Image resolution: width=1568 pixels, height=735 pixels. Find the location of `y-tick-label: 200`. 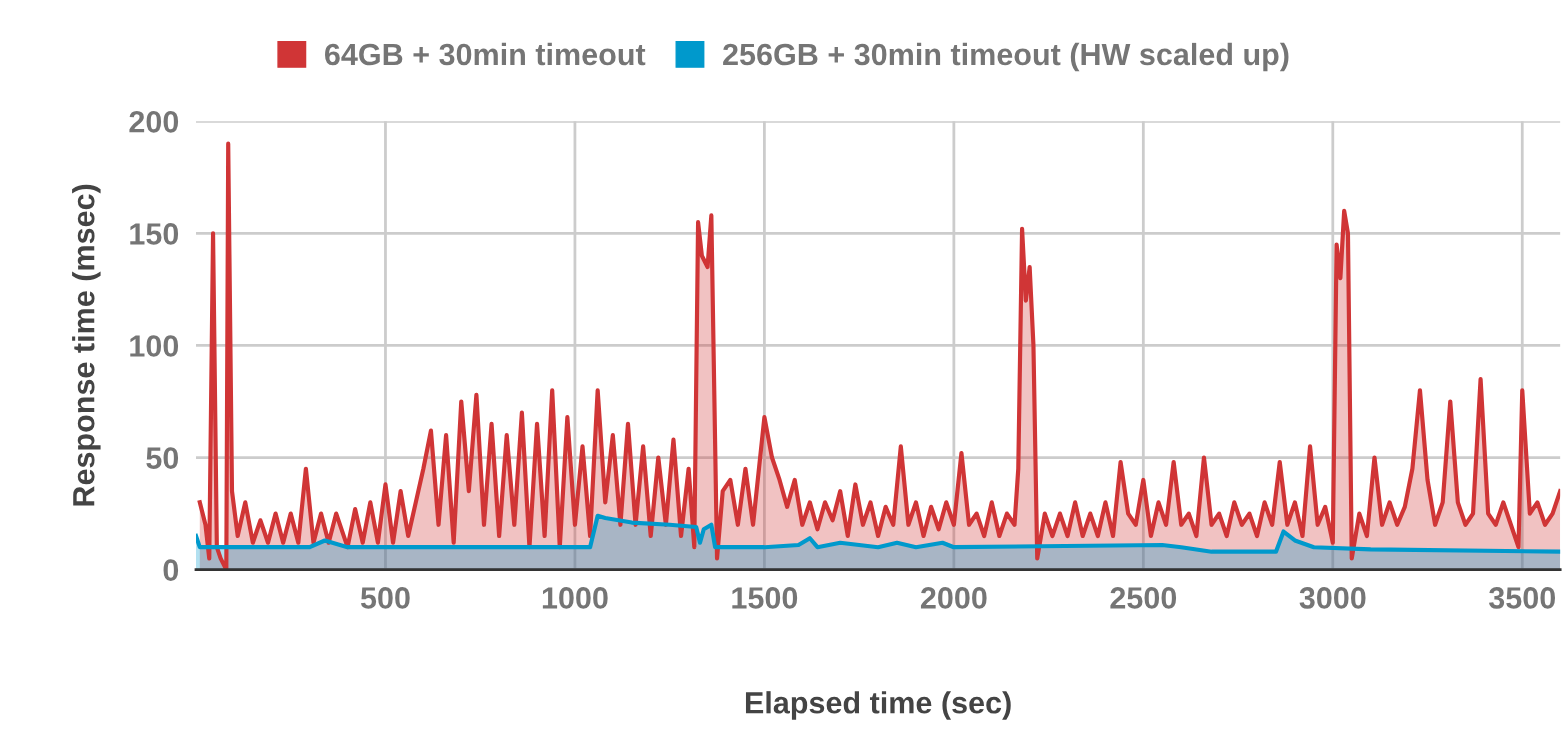

y-tick-label: 200 is located at coordinates (154, 122).